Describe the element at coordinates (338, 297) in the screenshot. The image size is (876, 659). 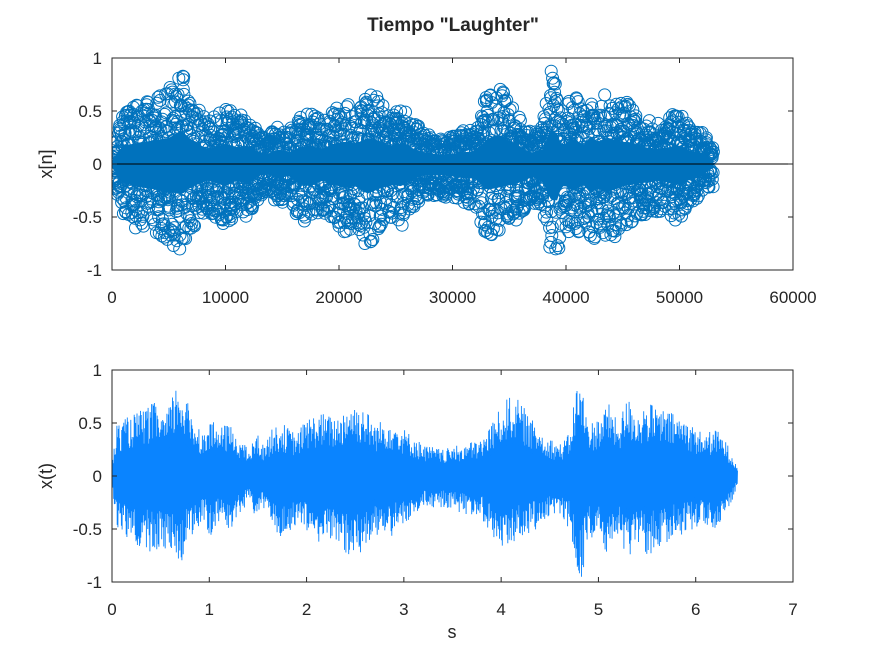
I see `x-tick-label: 20000` at that location.